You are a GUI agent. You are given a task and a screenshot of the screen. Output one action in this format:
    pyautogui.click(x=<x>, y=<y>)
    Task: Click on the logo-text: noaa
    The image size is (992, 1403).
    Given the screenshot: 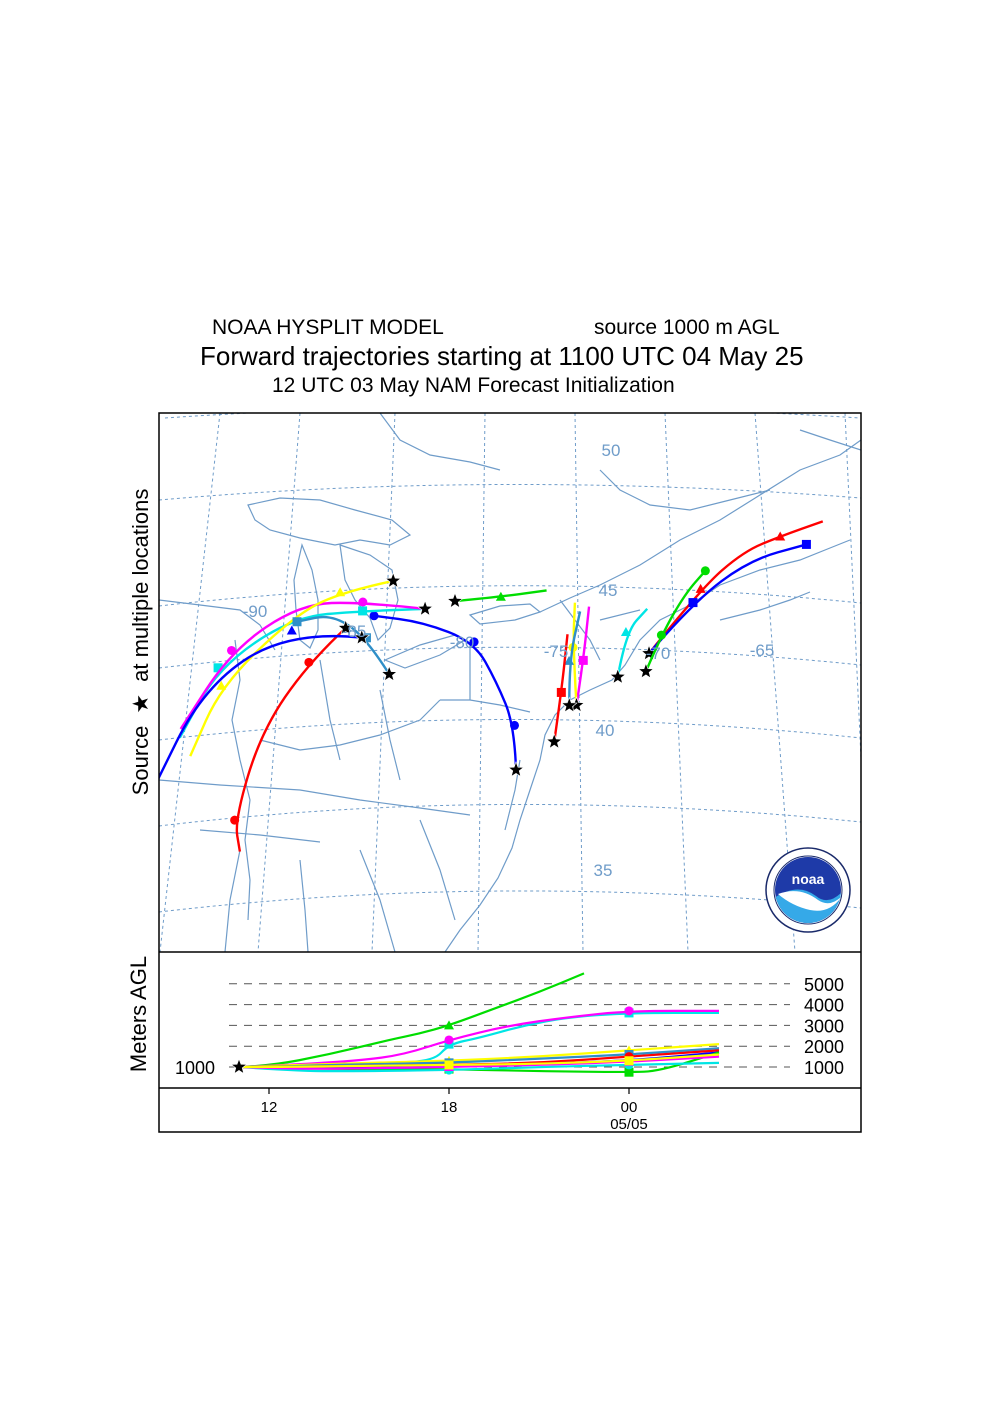 What is the action you would take?
    pyautogui.click(x=808, y=879)
    